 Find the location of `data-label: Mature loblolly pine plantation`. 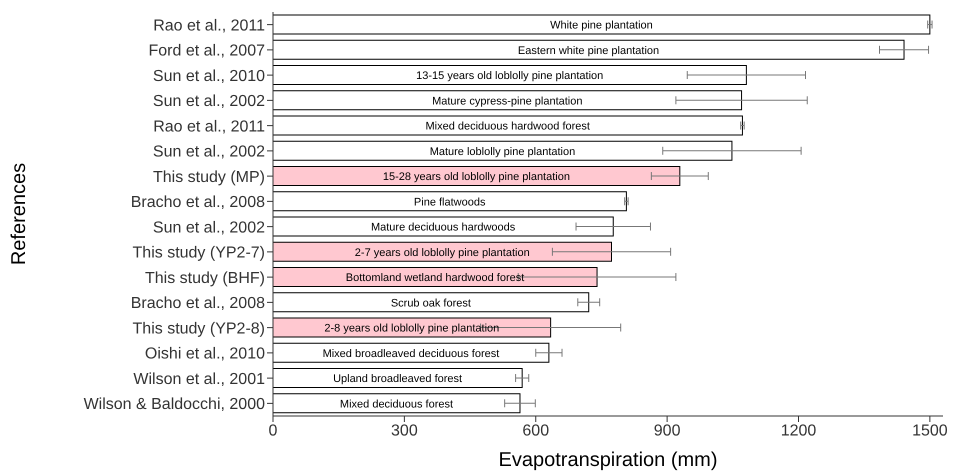

data-label: Mature loblolly pine plantation is located at coordinates (503, 152).